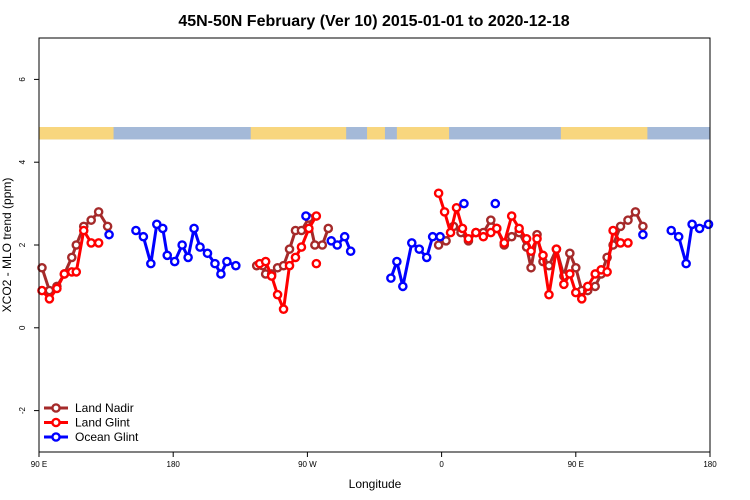  I want to click on y-axis: -2 0 2 4 6, so click(28, 245).